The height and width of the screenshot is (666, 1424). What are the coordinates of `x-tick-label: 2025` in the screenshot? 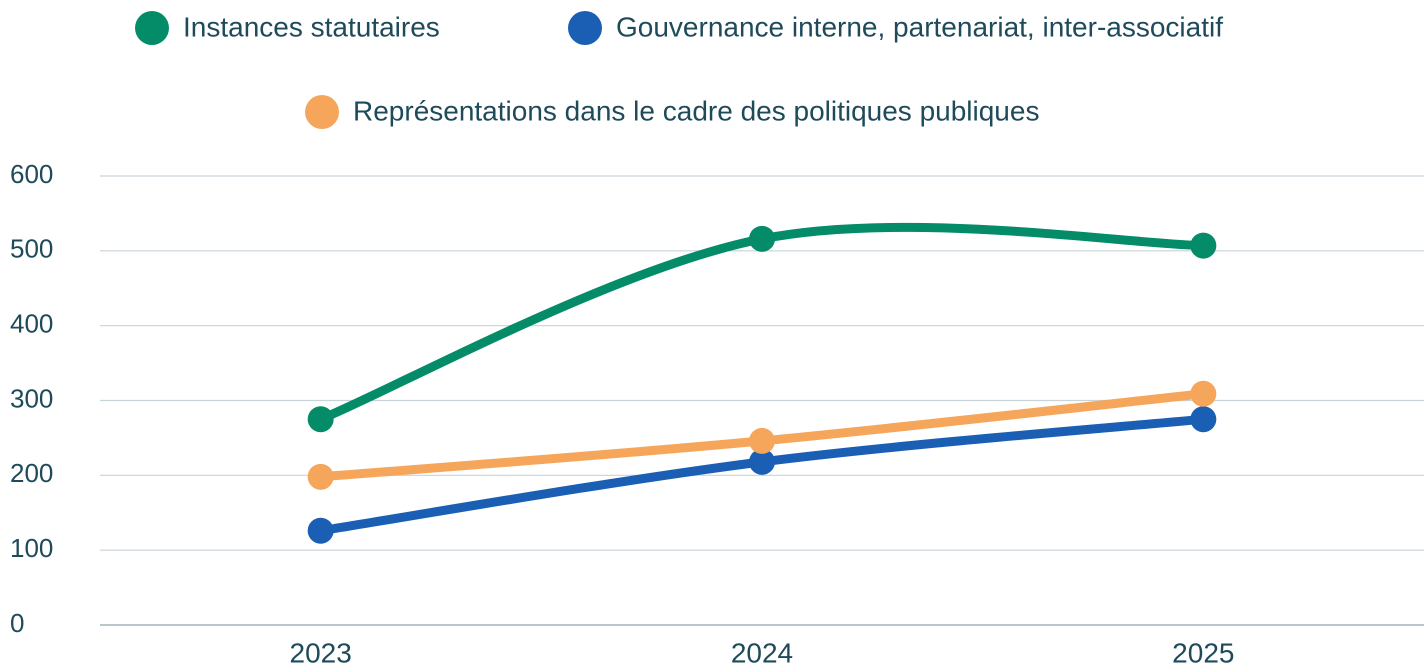 It's located at (1203, 651).